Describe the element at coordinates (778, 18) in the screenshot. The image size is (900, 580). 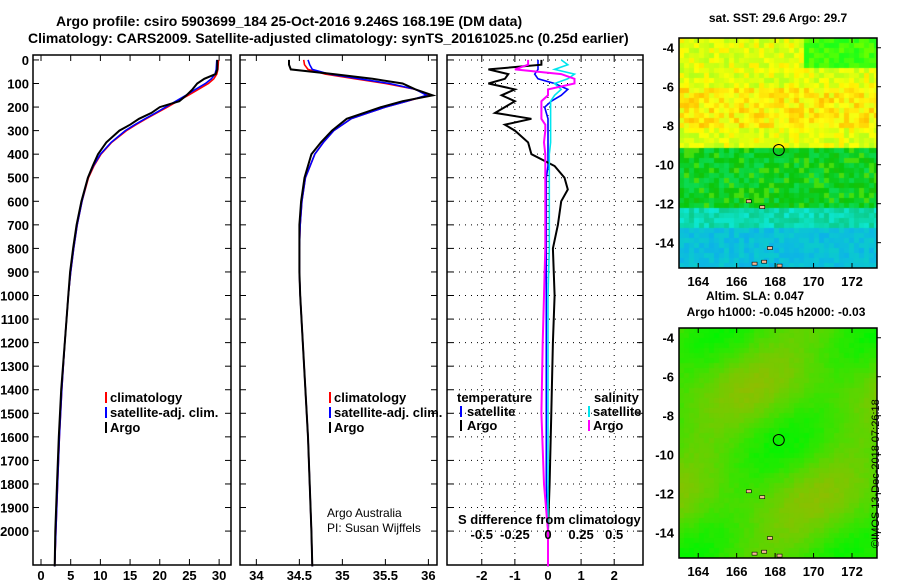
I see `map-title: sat. SST: 29.6 Argo: 29.7` at that location.